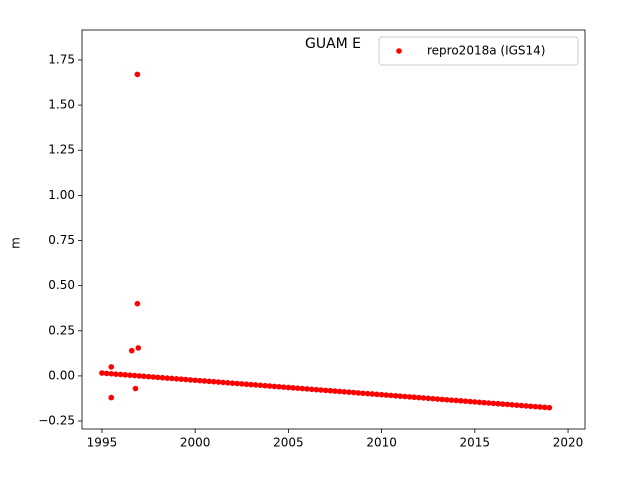  I want to click on y-tick-label: 0.50, so click(61, 285).